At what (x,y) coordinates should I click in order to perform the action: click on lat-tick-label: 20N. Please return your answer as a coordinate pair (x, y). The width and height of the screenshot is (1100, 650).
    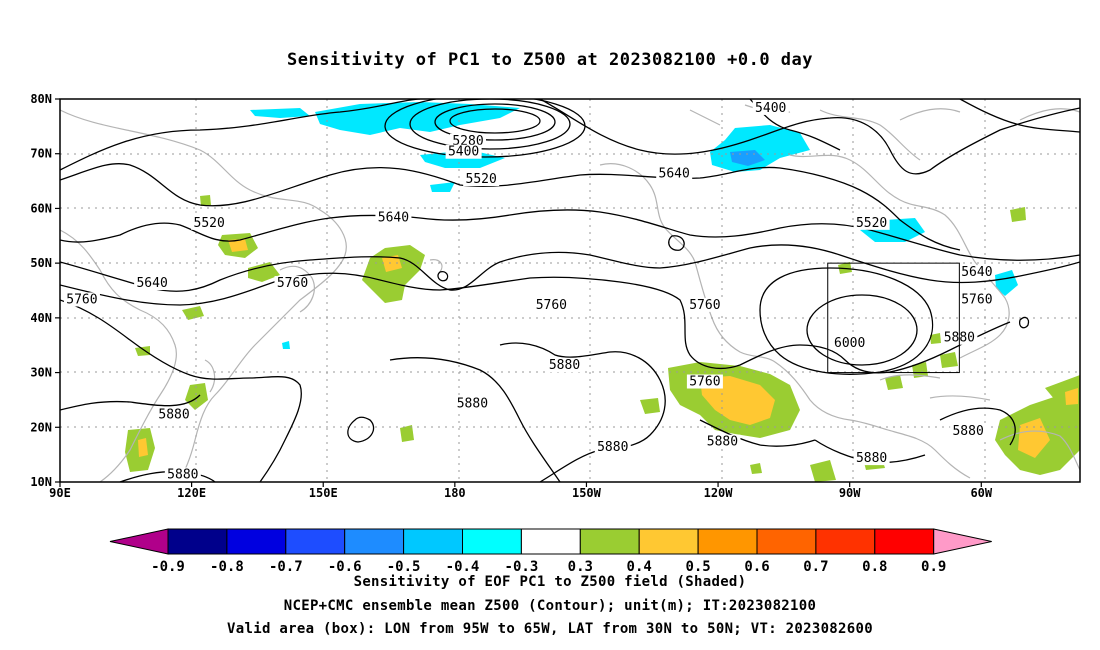
    Looking at the image, I should click on (41, 427).